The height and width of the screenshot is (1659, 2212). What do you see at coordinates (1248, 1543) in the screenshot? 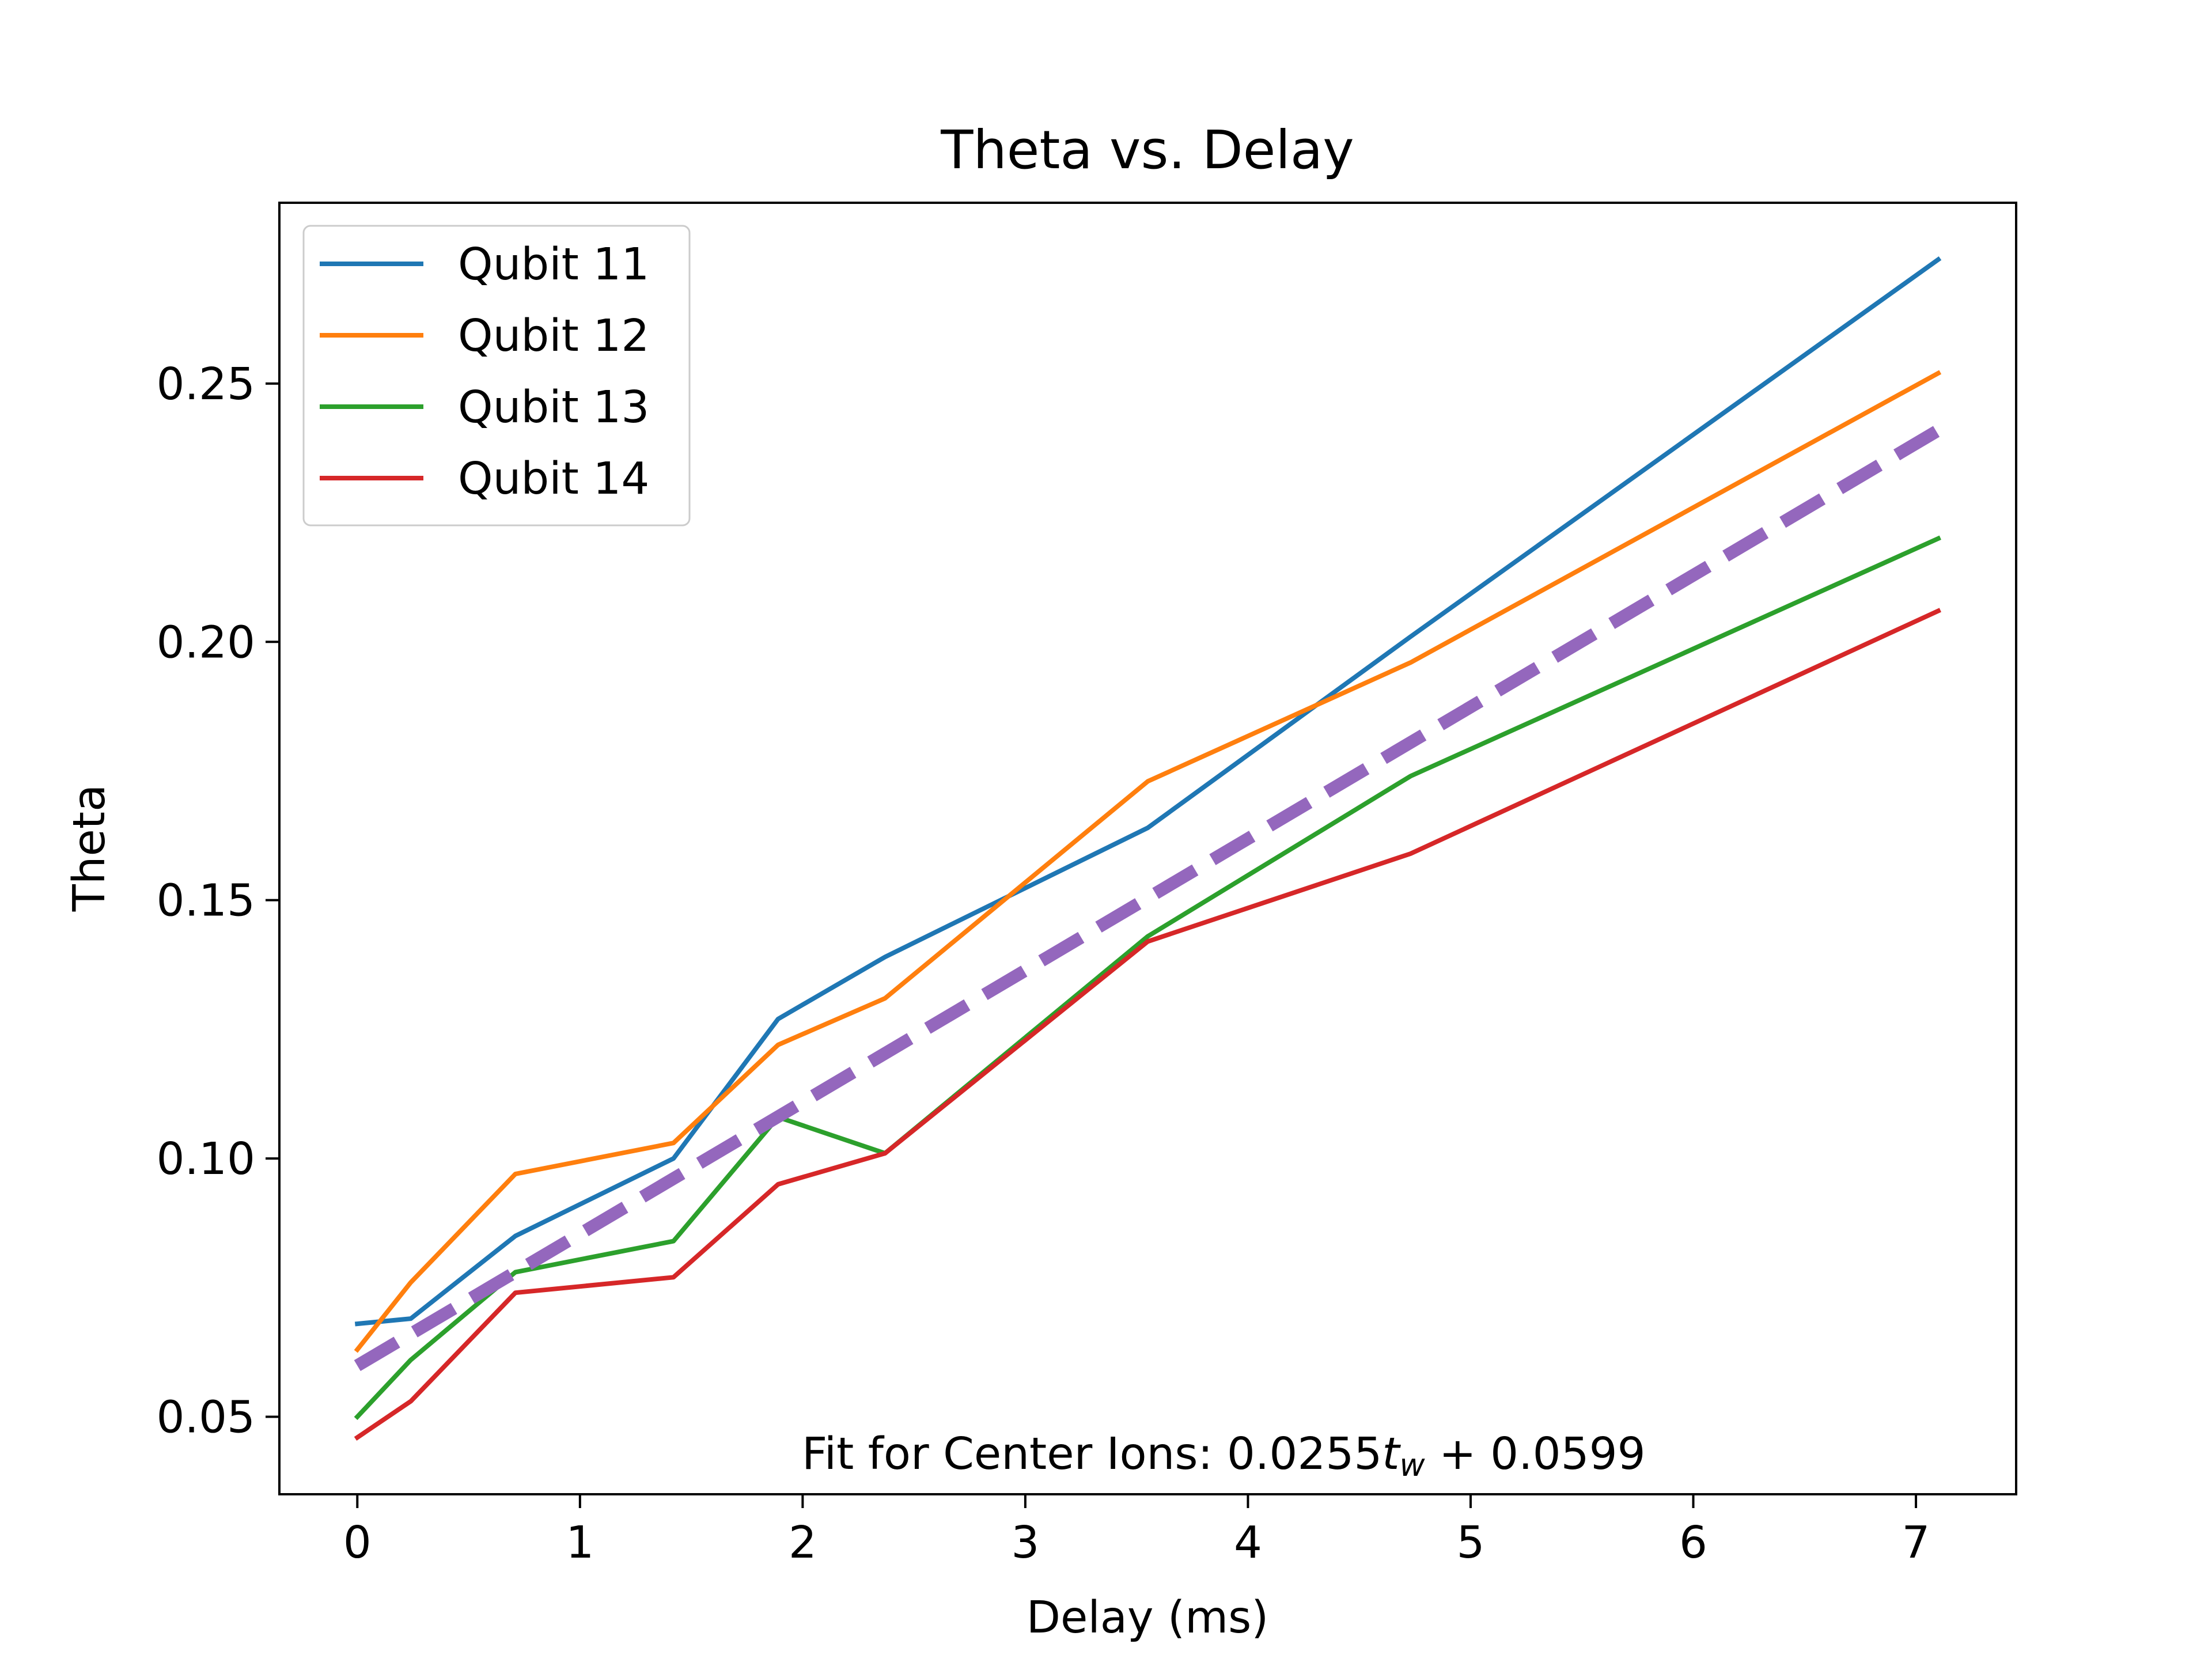
I see `x-tick-label: 4` at bounding box center [1248, 1543].